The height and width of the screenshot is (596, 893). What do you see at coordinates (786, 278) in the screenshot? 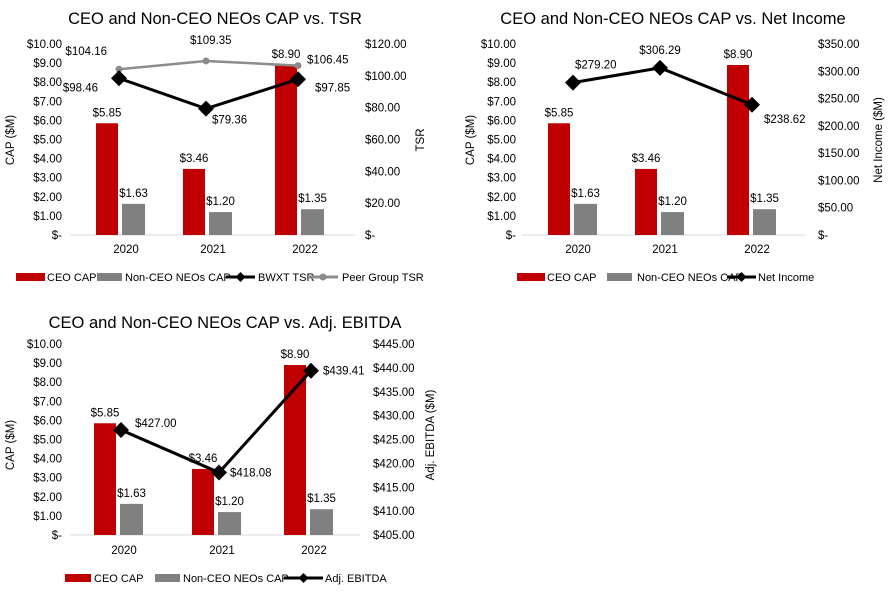
I see `legend-label: Net Income` at bounding box center [786, 278].